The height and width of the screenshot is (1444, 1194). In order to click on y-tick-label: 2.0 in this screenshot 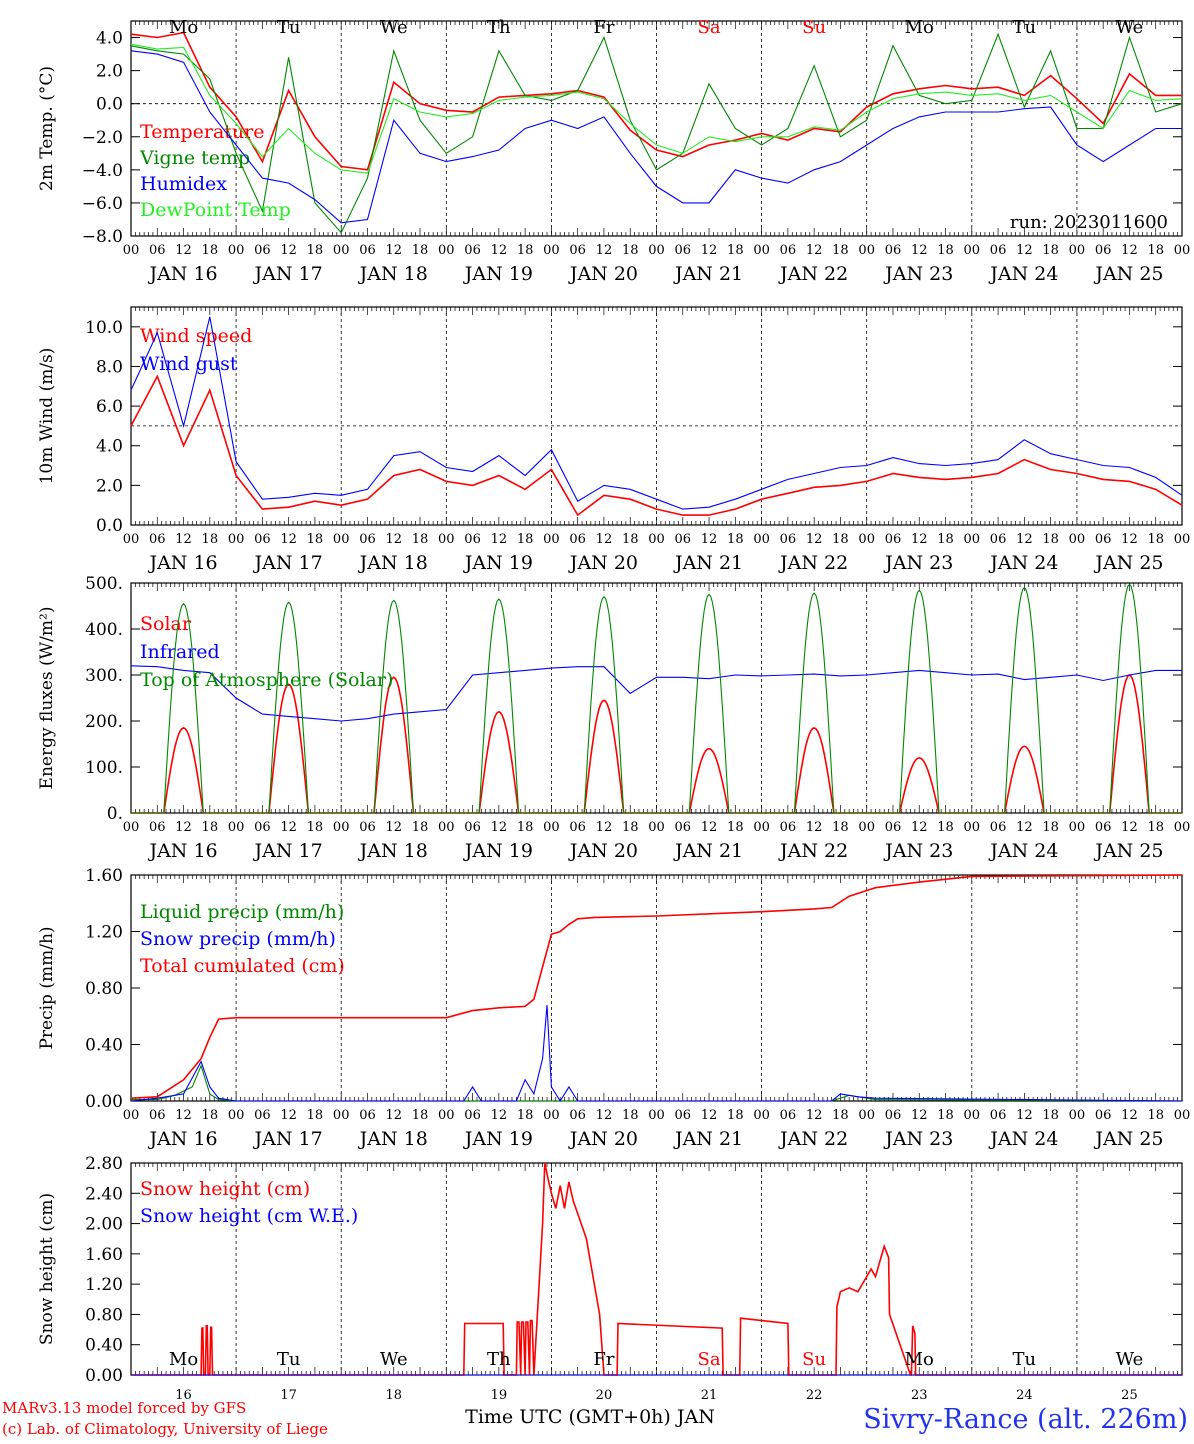, I will do `click(109, 72)`.